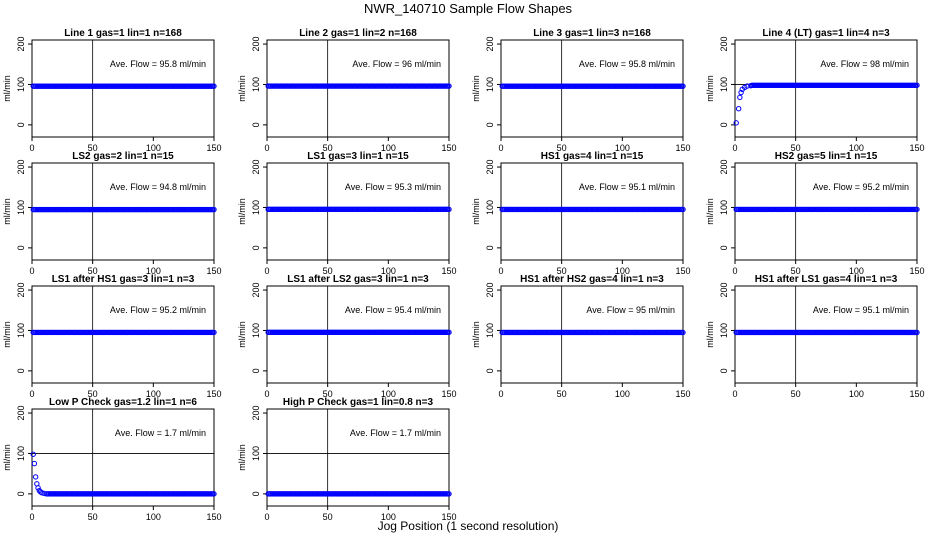  Describe the element at coordinates (256, 493) in the screenshot. I see `panel-14-y-tick-label: 0` at that location.